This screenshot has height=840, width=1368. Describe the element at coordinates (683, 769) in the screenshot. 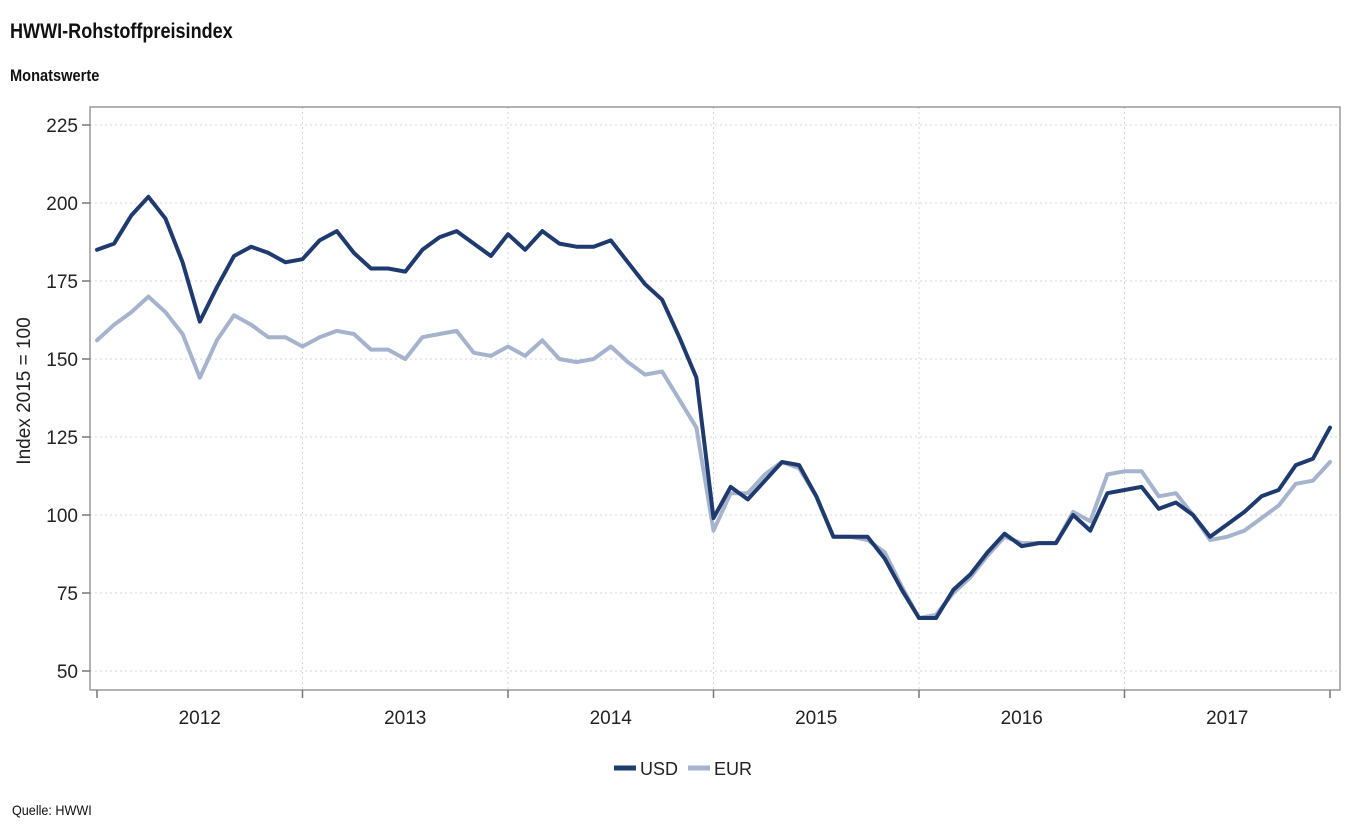

I see `legend: USD EUR` at that location.